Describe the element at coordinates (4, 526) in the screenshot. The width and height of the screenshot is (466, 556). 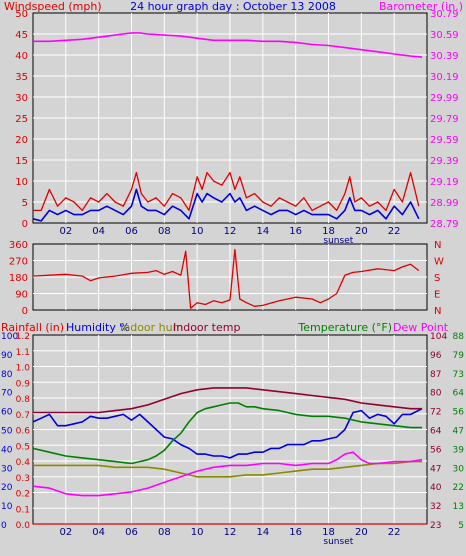
I see `humidity-tick-label: 0` at that location.